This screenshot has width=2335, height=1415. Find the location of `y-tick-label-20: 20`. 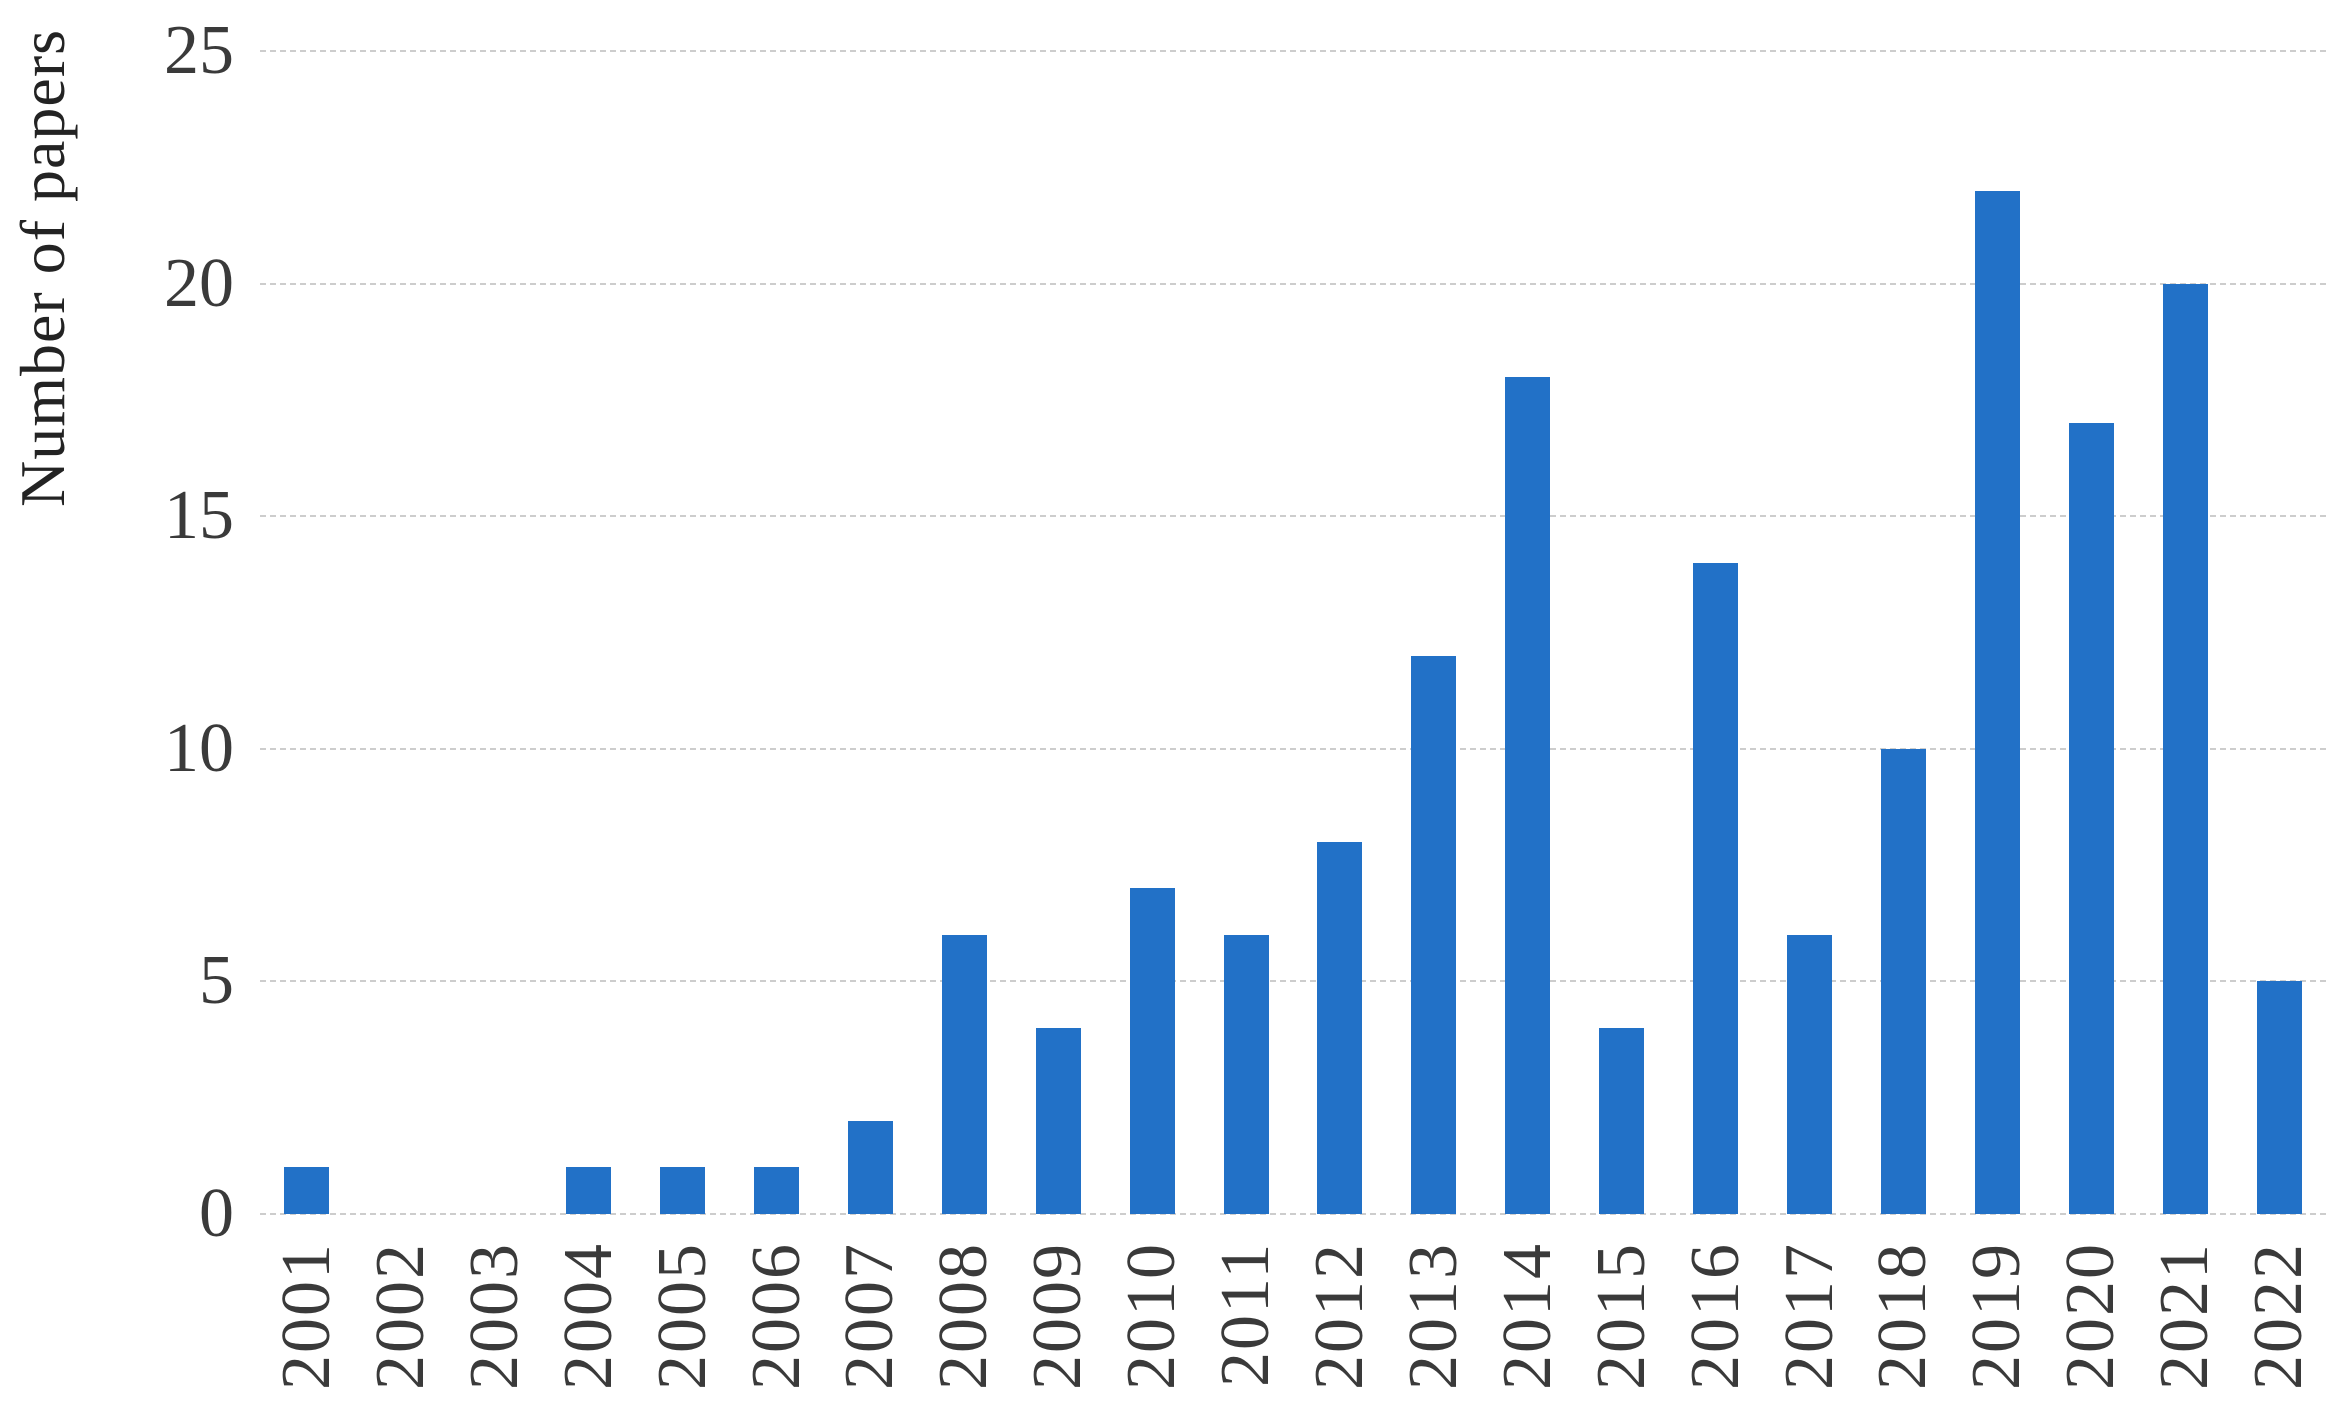

y-tick-label-20: 20 is located at coordinates (199, 283).